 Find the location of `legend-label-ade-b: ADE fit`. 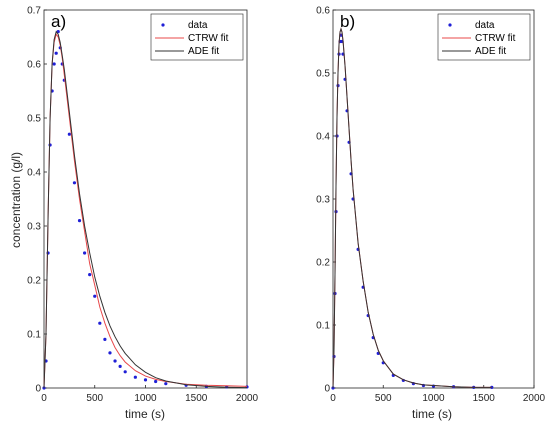

legend-label-ade-b: ADE fit is located at coordinates (490, 51).